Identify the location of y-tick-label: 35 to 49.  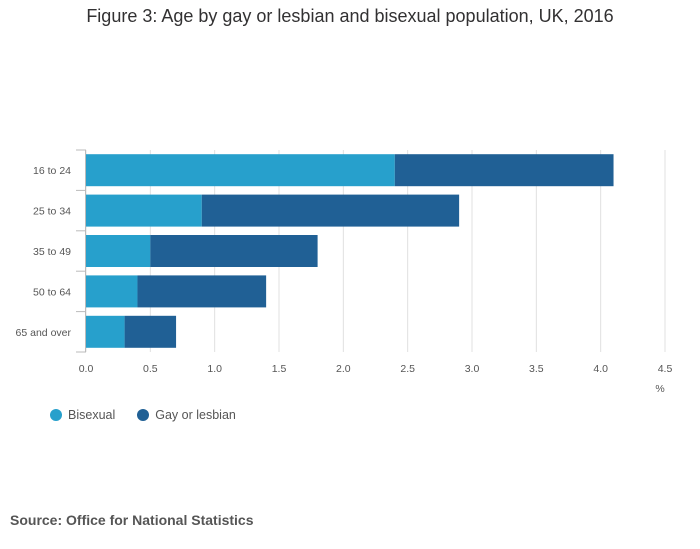
(52, 252).